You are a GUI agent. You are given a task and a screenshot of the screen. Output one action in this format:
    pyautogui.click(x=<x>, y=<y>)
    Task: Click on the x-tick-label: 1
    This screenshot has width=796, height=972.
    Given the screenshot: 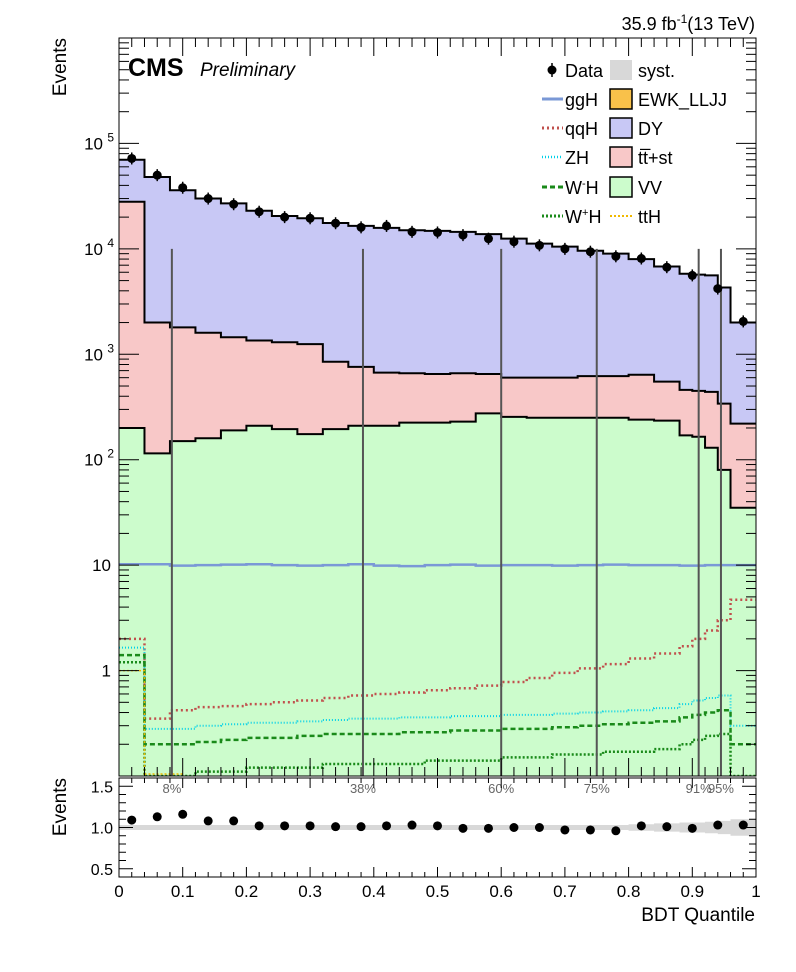 What is the action you would take?
    pyautogui.click(x=755, y=891)
    